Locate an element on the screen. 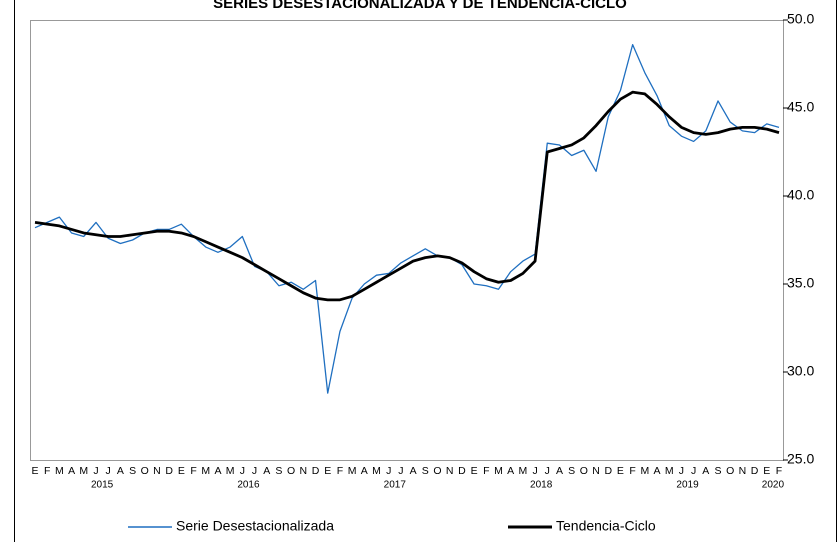  year-label: 2019 is located at coordinates (687, 485).